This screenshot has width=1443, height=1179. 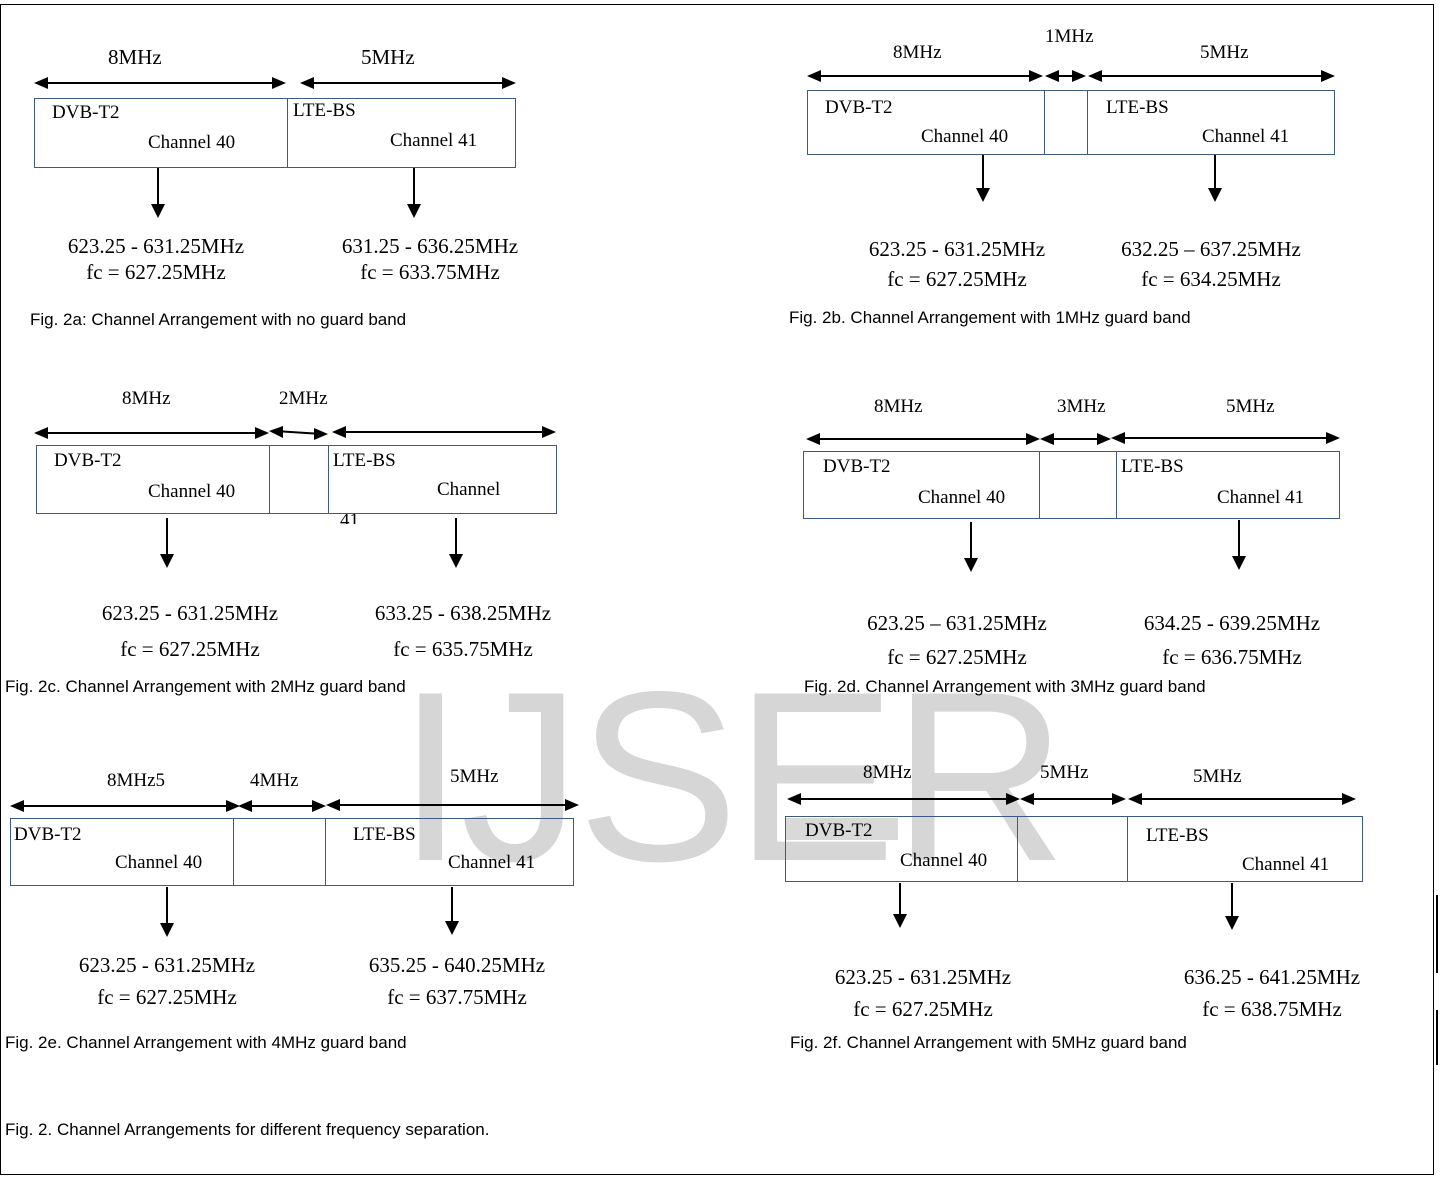 I want to click on edge-tick-lower, so click(x=1437, y=1037).